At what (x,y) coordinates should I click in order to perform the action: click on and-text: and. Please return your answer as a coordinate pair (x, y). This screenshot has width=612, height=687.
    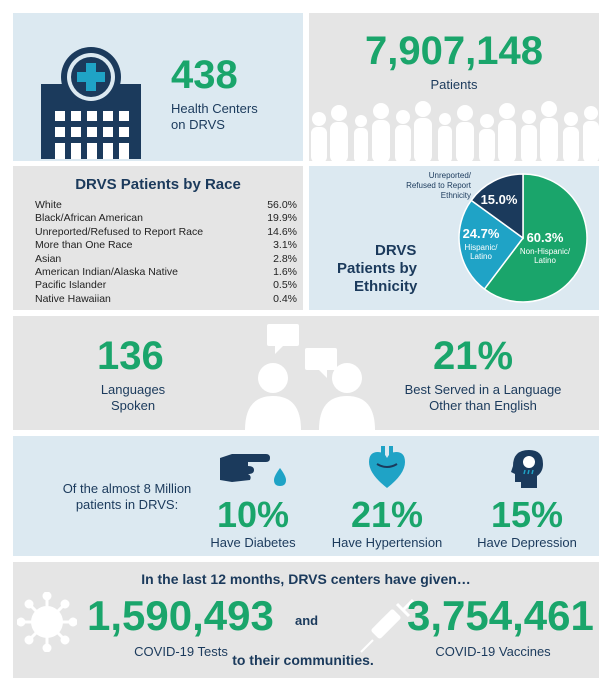
    Looking at the image, I should click on (307, 620).